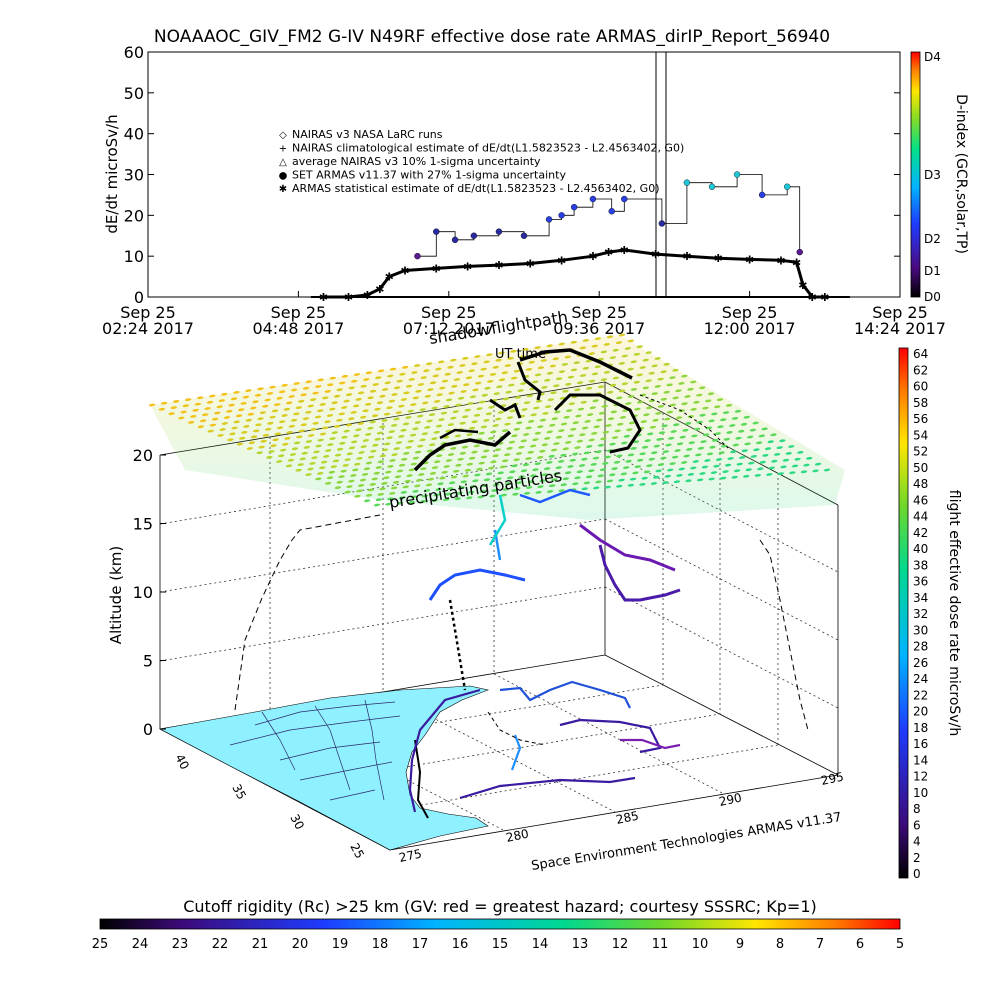 This screenshot has height=1000, width=1000. What do you see at coordinates (920, 760) in the screenshot?
I see `dose-colorbar-tick-label: 14` at bounding box center [920, 760].